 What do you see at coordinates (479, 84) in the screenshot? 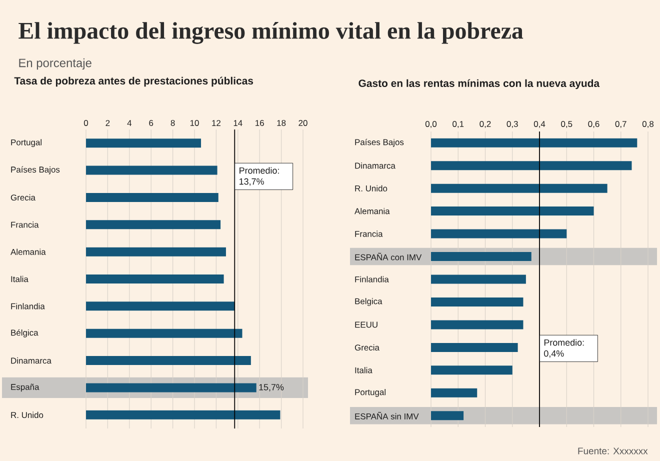
I see `chart-title: Gasto en las rentas mínimas con la nueva ayuda` at bounding box center [479, 84].